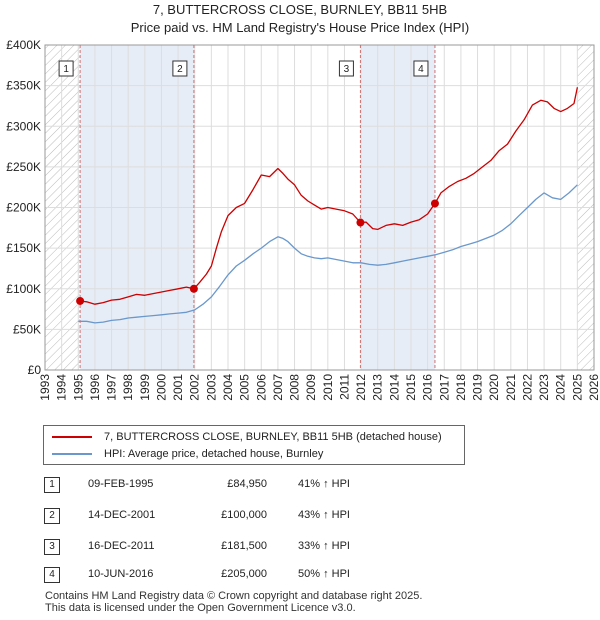 The image size is (600, 620). I want to click on transaction-row: 4 10-JUN-2016 £205,000 50% ↑ HPI, so click(300, 576).